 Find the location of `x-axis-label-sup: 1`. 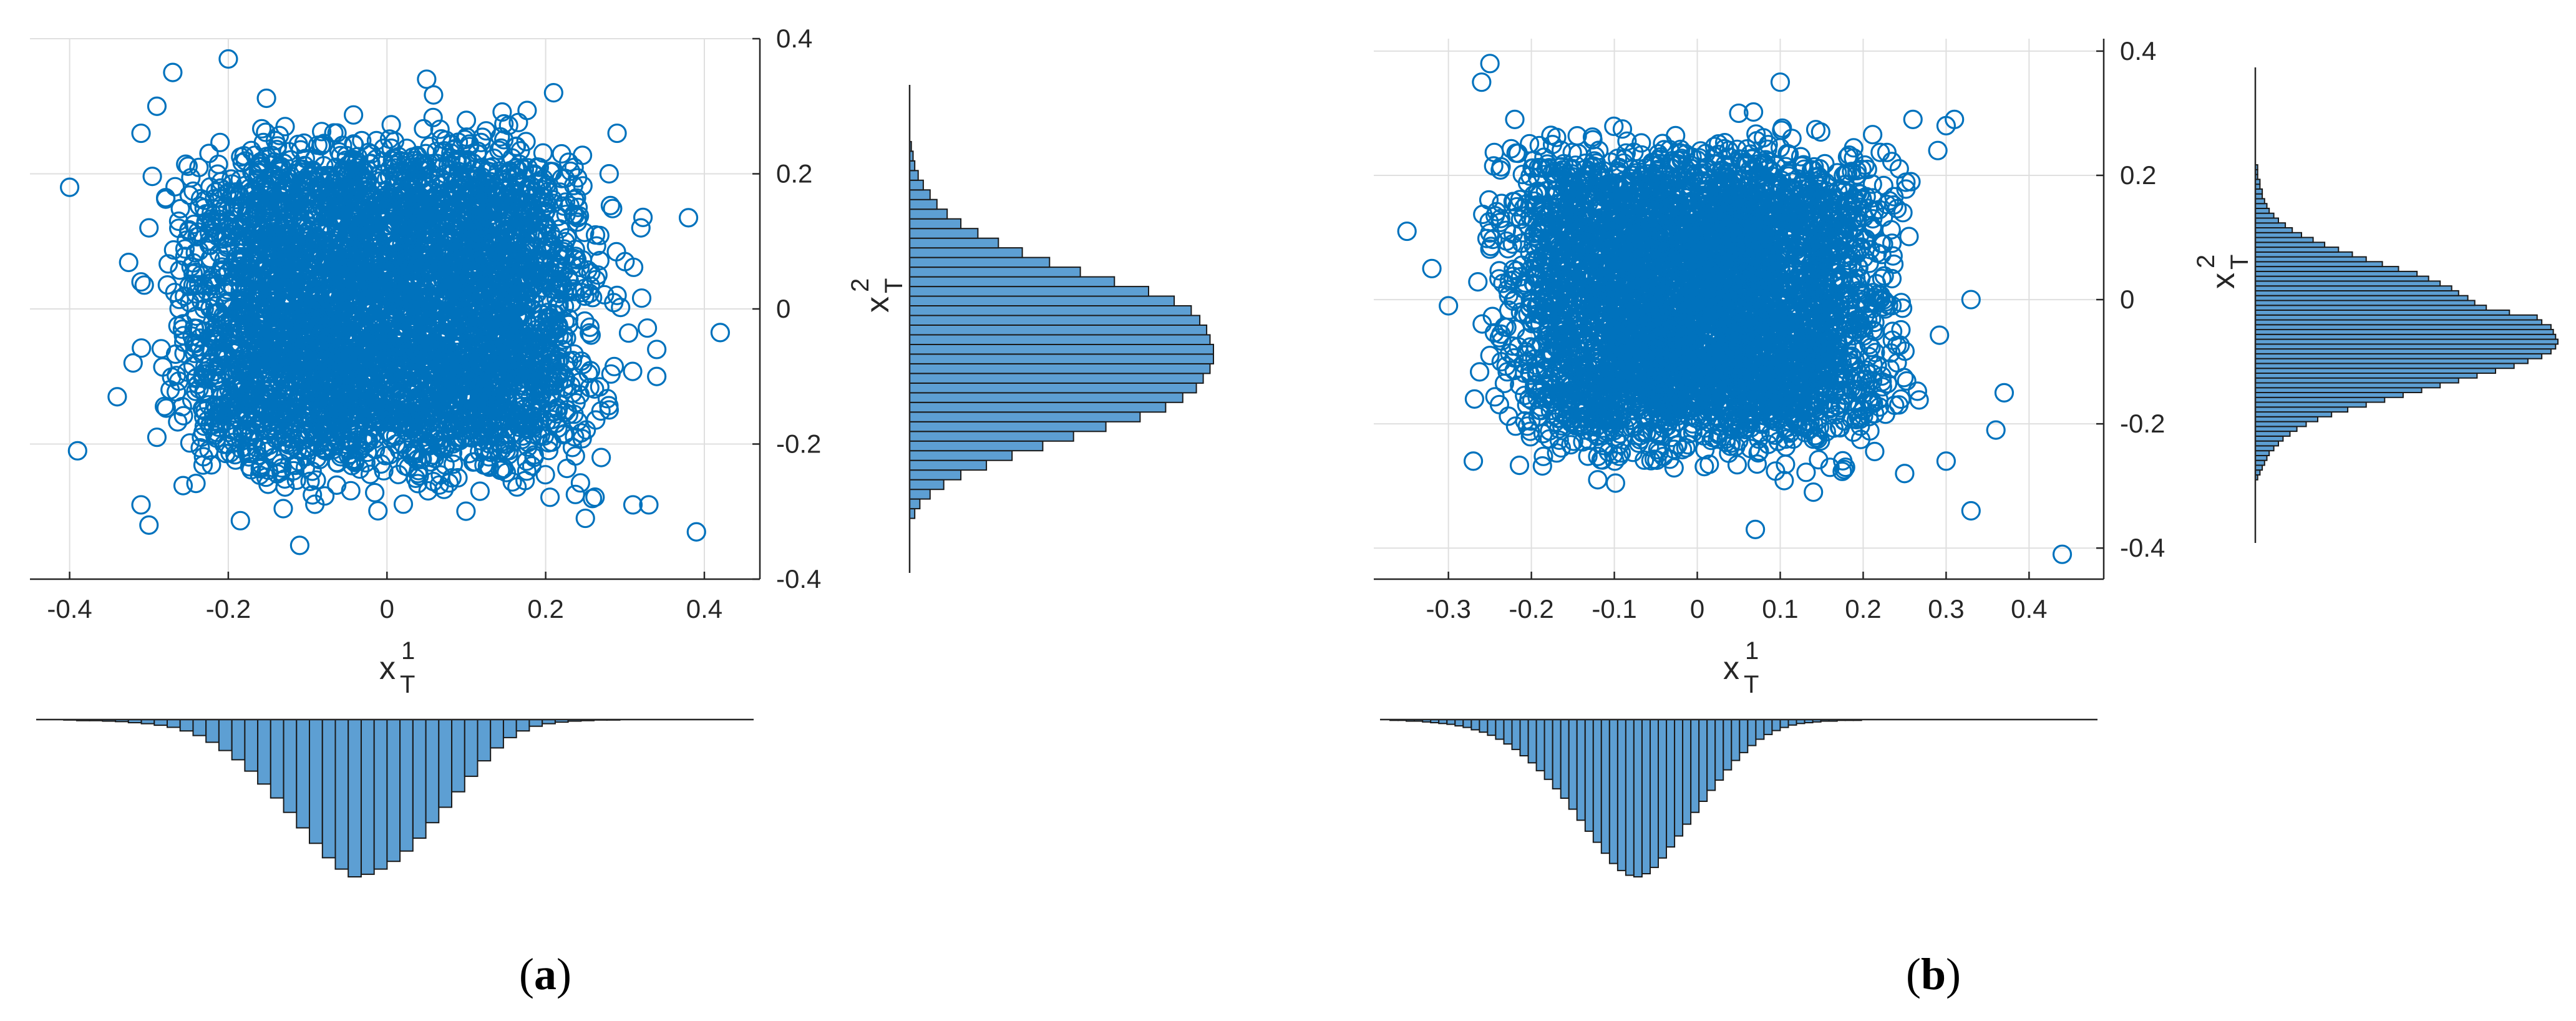

x-axis-label-sup: 1 is located at coordinates (408, 651).